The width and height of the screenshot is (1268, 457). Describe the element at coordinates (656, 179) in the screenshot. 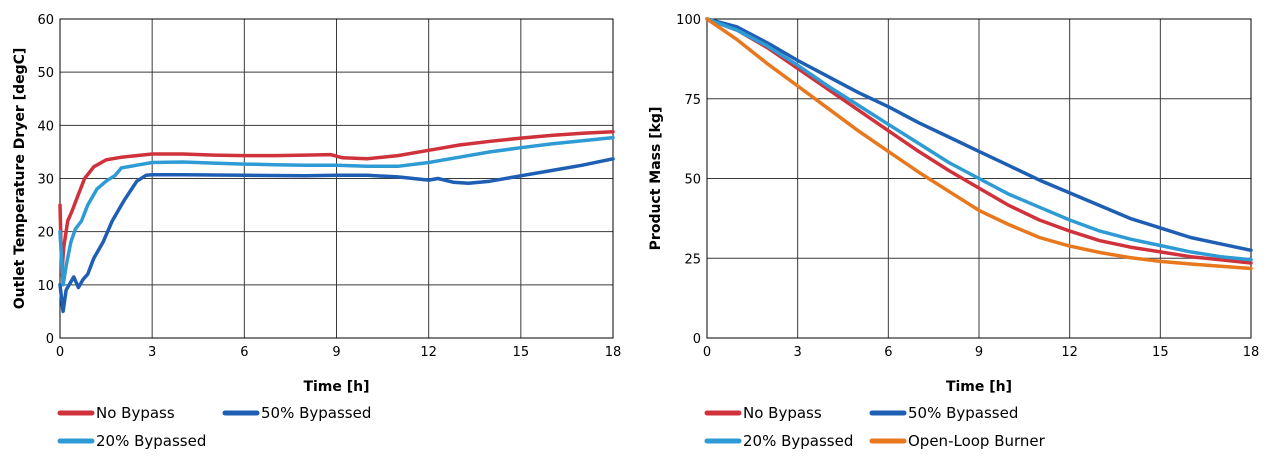

I see `y-axis-label: Product Mass [kg]` at that location.